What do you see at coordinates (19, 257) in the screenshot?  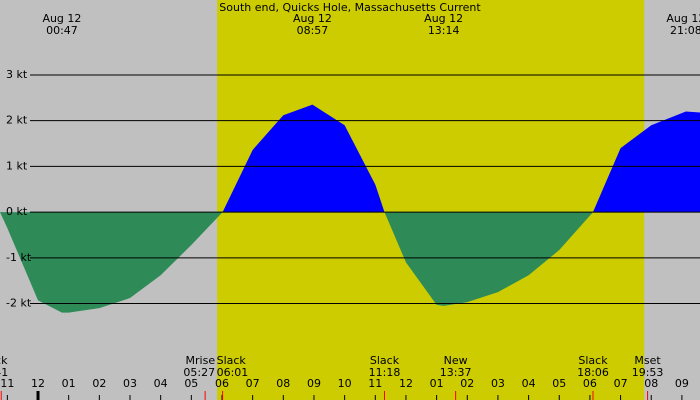 I see `y-tick-label: -1 kt` at bounding box center [19, 257].